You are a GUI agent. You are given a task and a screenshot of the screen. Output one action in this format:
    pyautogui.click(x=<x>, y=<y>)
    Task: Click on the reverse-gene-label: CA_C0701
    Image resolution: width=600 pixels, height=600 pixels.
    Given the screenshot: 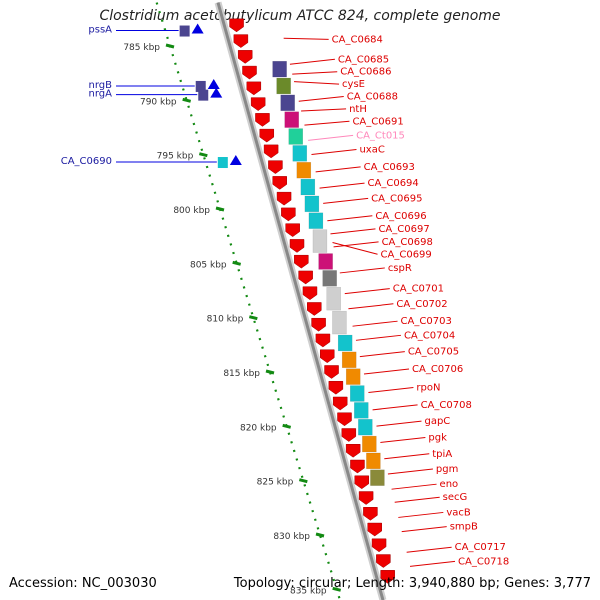 What is the action you would take?
    pyautogui.click(x=418, y=289)
    